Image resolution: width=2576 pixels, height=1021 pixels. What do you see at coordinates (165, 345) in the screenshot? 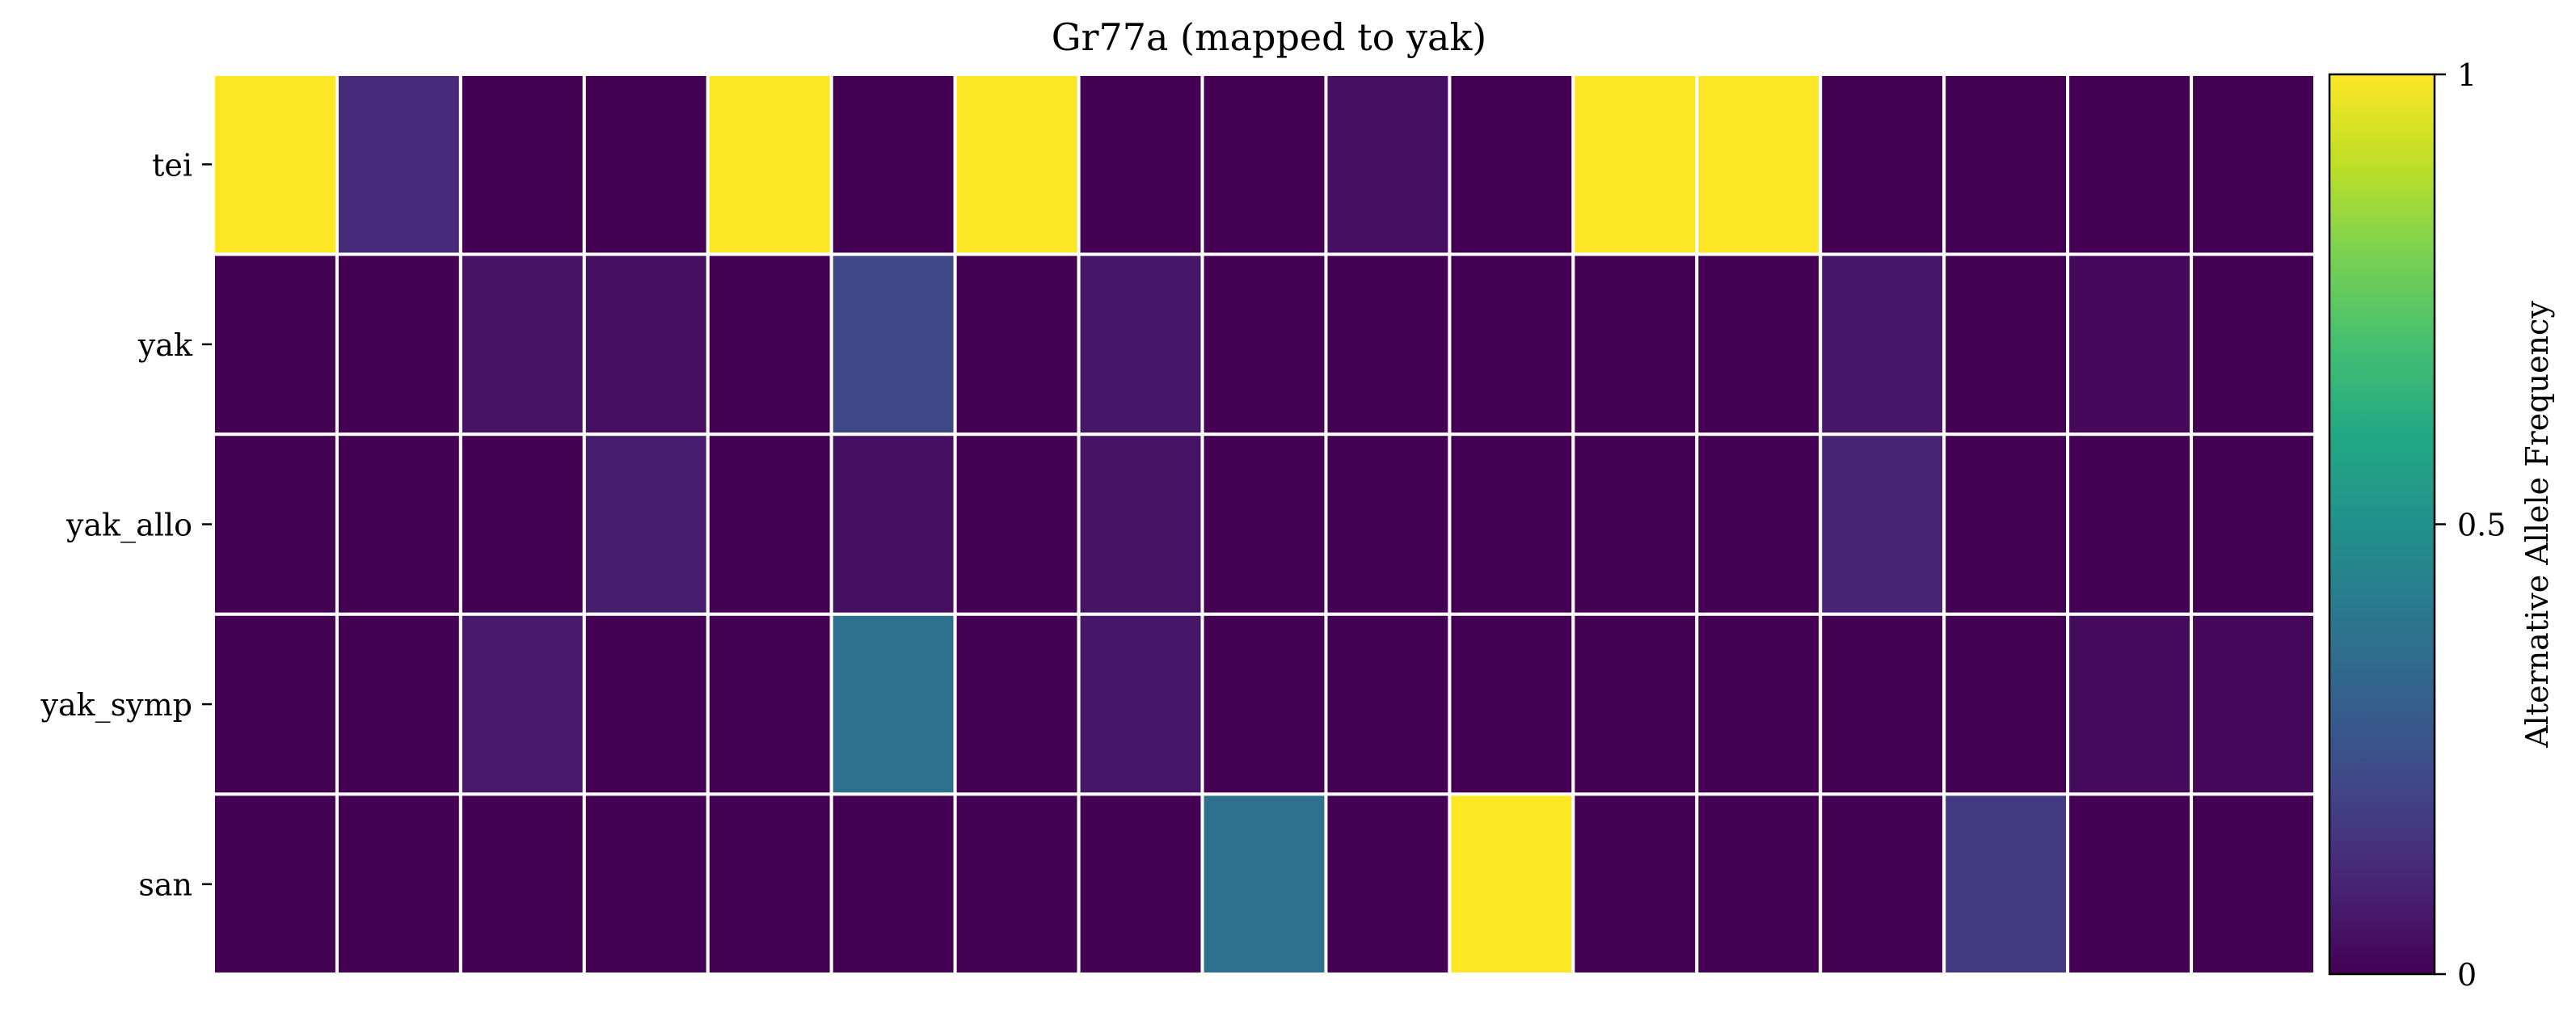
I see `row-label: yak` at bounding box center [165, 345].